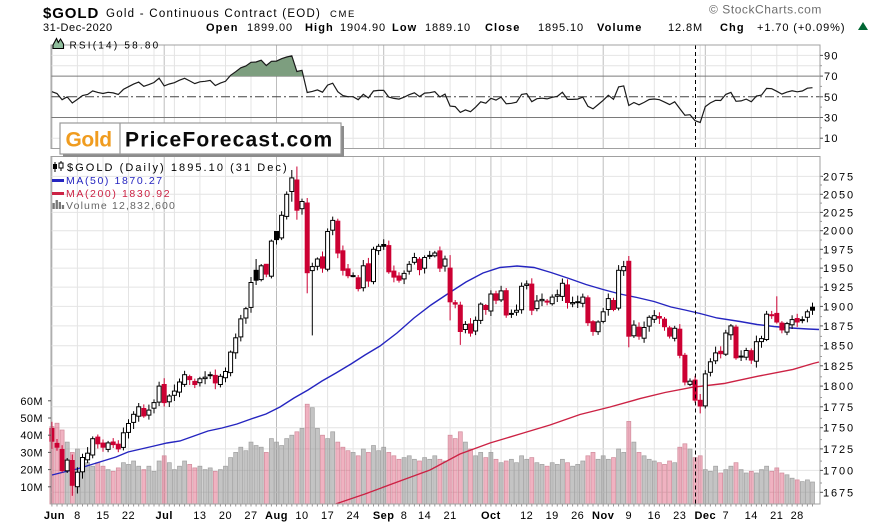  What do you see at coordinates (319, 28) in the screenshot?
I see `svg-text: High` at bounding box center [319, 28].